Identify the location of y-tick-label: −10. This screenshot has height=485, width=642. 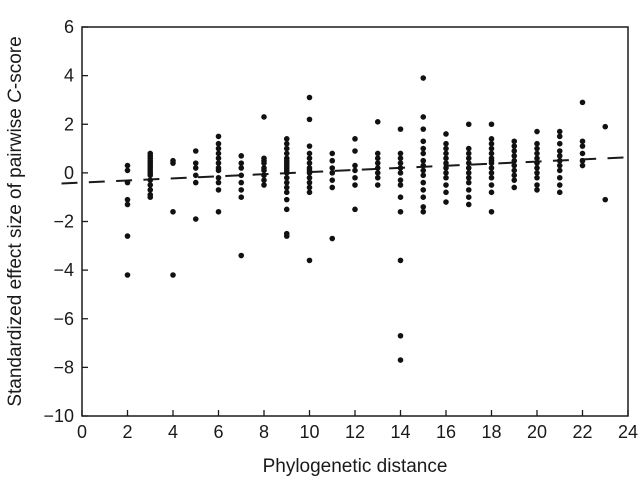
(58, 416).